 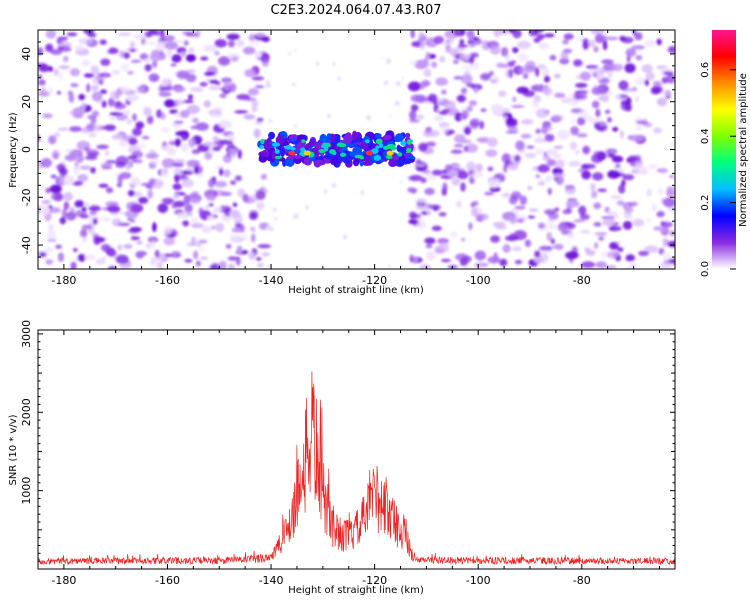 What do you see at coordinates (26, 102) in the screenshot?
I see `y-tick-label: 20` at bounding box center [26, 102].